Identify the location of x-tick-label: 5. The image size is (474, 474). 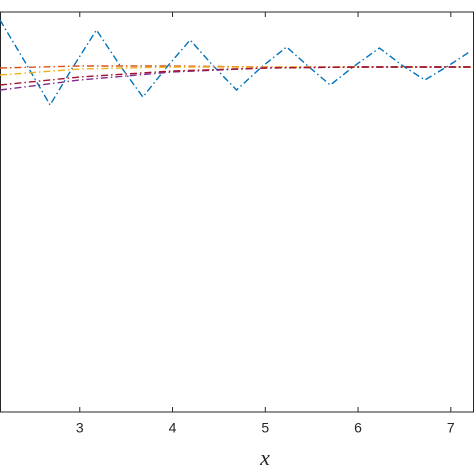
(265, 428).